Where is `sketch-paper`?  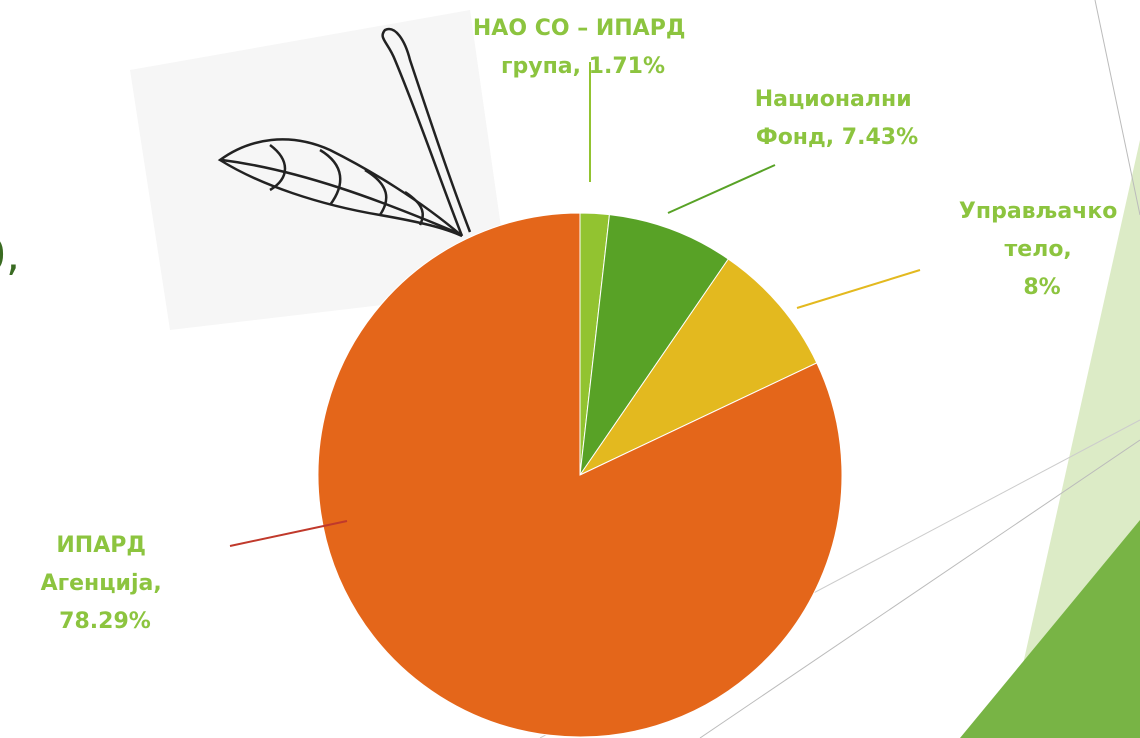
sketch-paper is located at coordinates (320, 170).